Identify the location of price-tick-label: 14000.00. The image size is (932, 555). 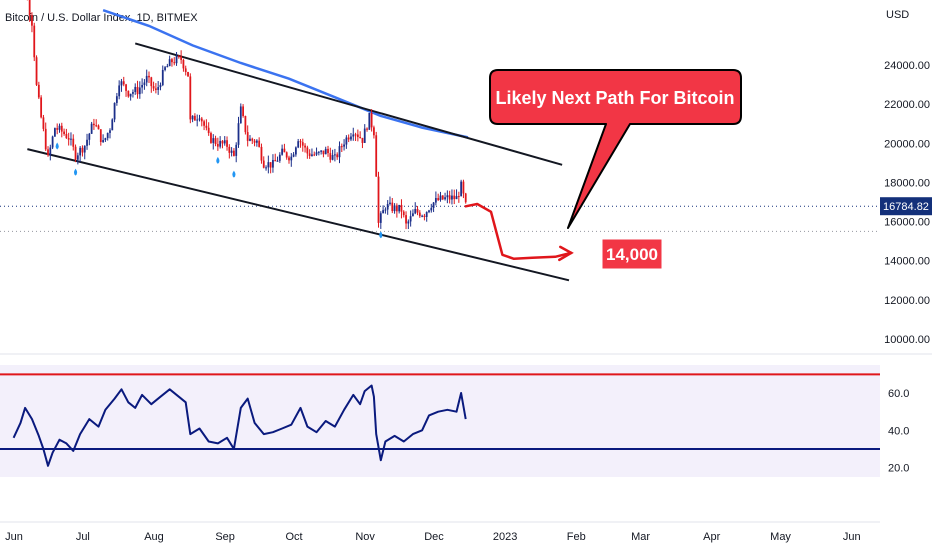
(907, 262).